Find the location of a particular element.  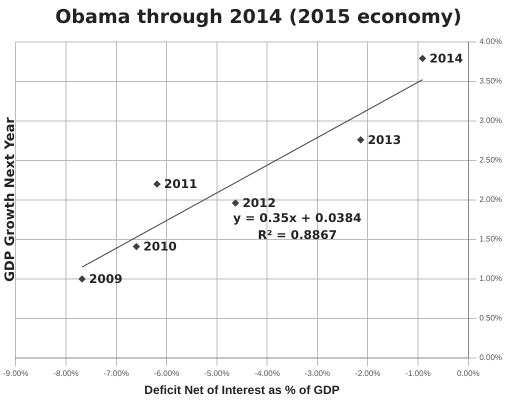

annotation: 2012 is located at coordinates (259, 203).